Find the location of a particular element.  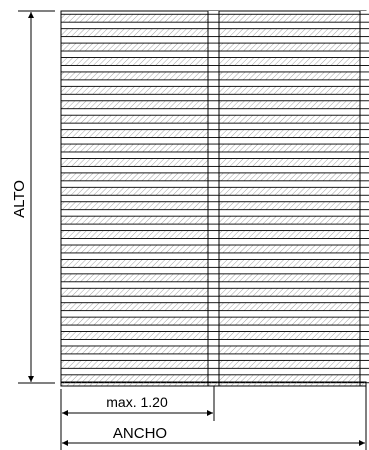

height-dimension: ALTO is located at coordinates (33, 197).